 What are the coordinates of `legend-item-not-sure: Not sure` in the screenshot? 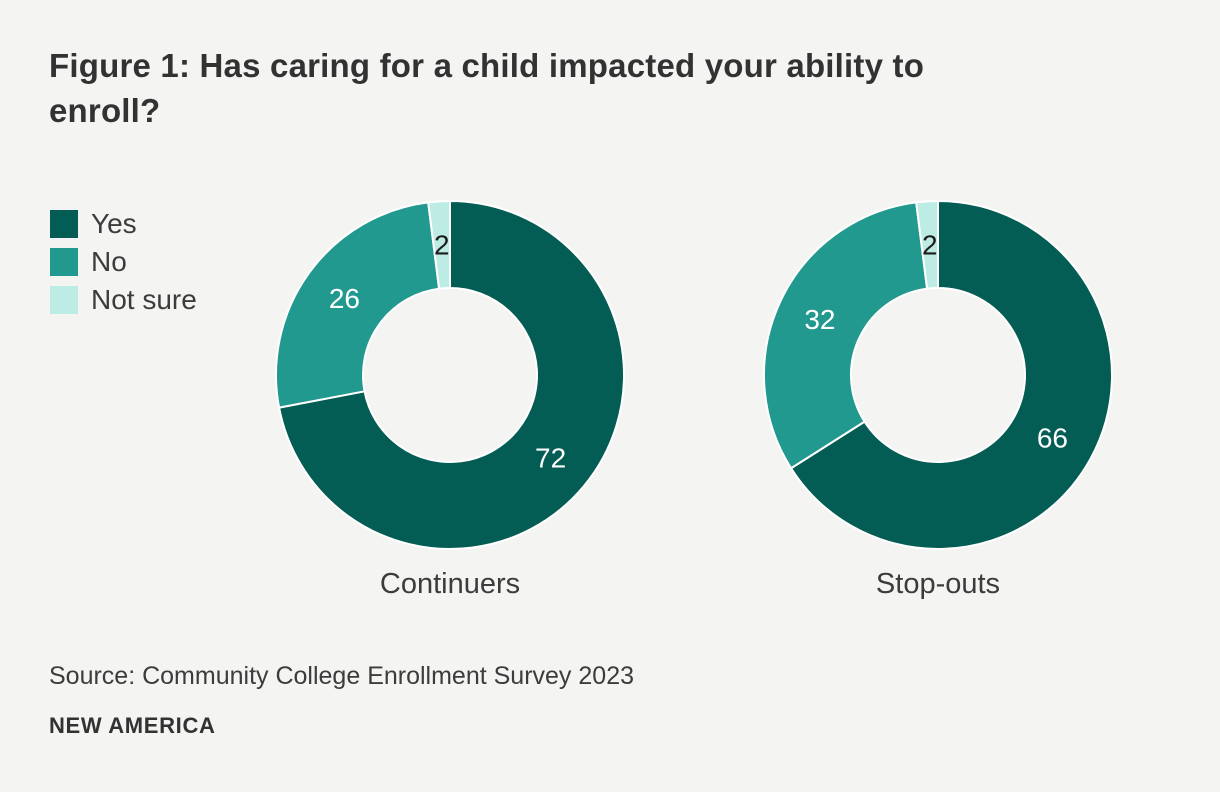 It's located at (123, 300).